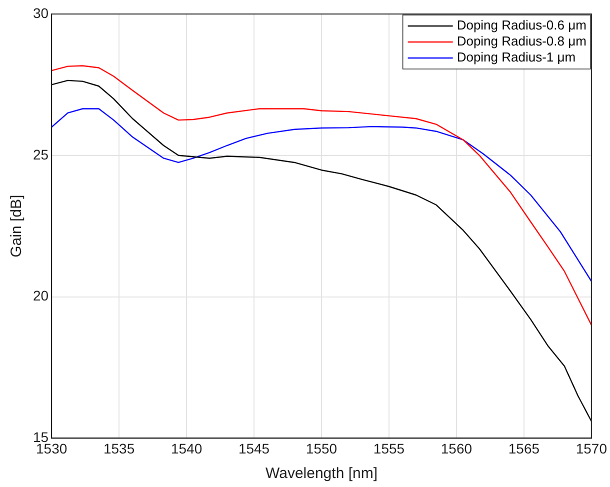  I want to click on y-axis-title: Gain [dB], so click(17, 226).